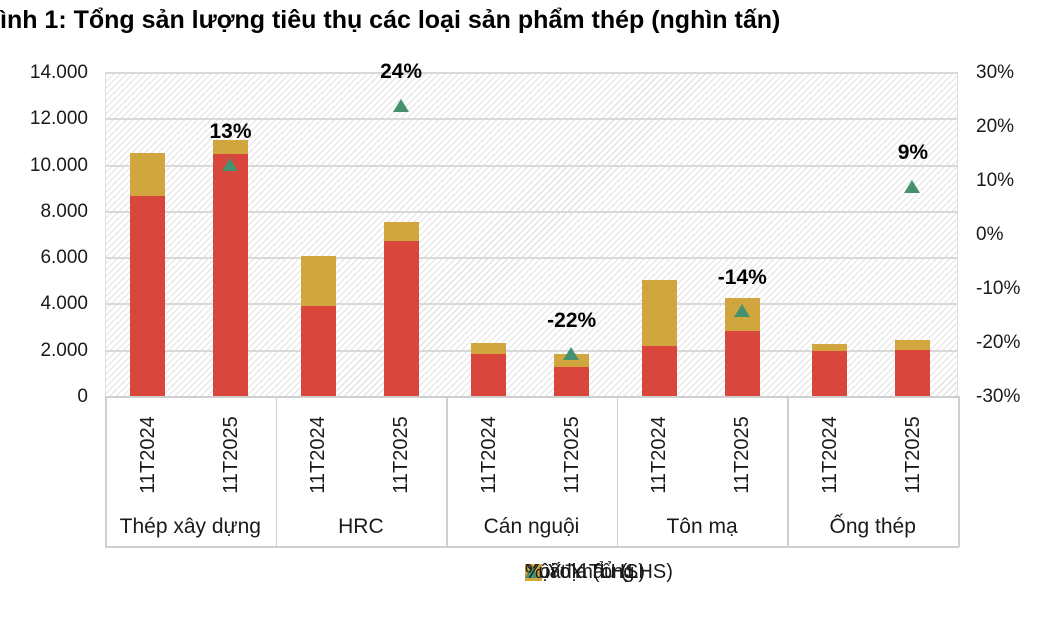 This screenshot has width=1050, height=630. Describe the element at coordinates (998, 342) in the screenshot. I see `right-axis-tick: -20%` at that location.